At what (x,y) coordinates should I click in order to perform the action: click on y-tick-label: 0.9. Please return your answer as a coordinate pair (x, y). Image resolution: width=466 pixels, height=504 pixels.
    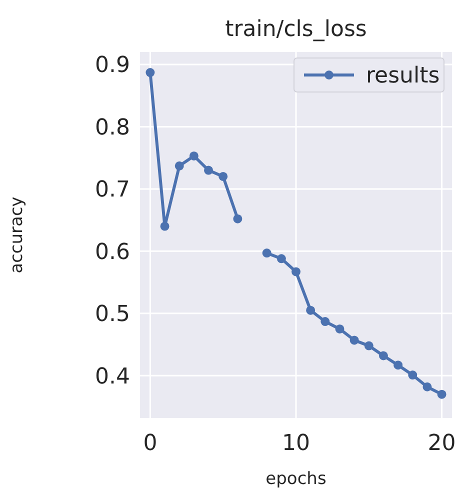
    Looking at the image, I should click on (112, 65).